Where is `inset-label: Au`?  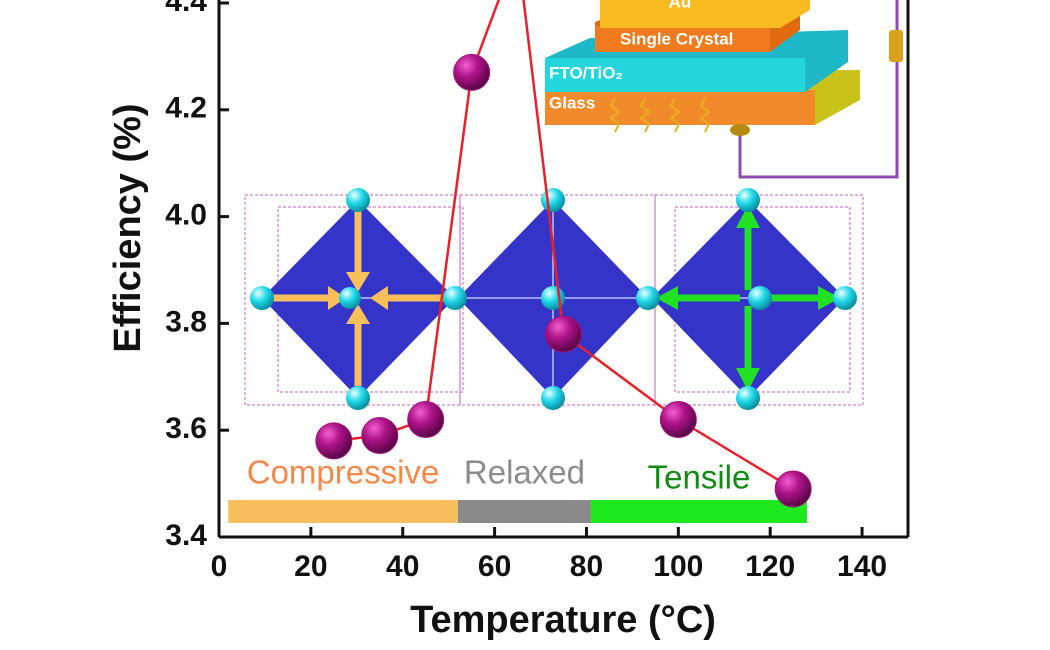
inset-label: Au is located at coordinates (680, 5).